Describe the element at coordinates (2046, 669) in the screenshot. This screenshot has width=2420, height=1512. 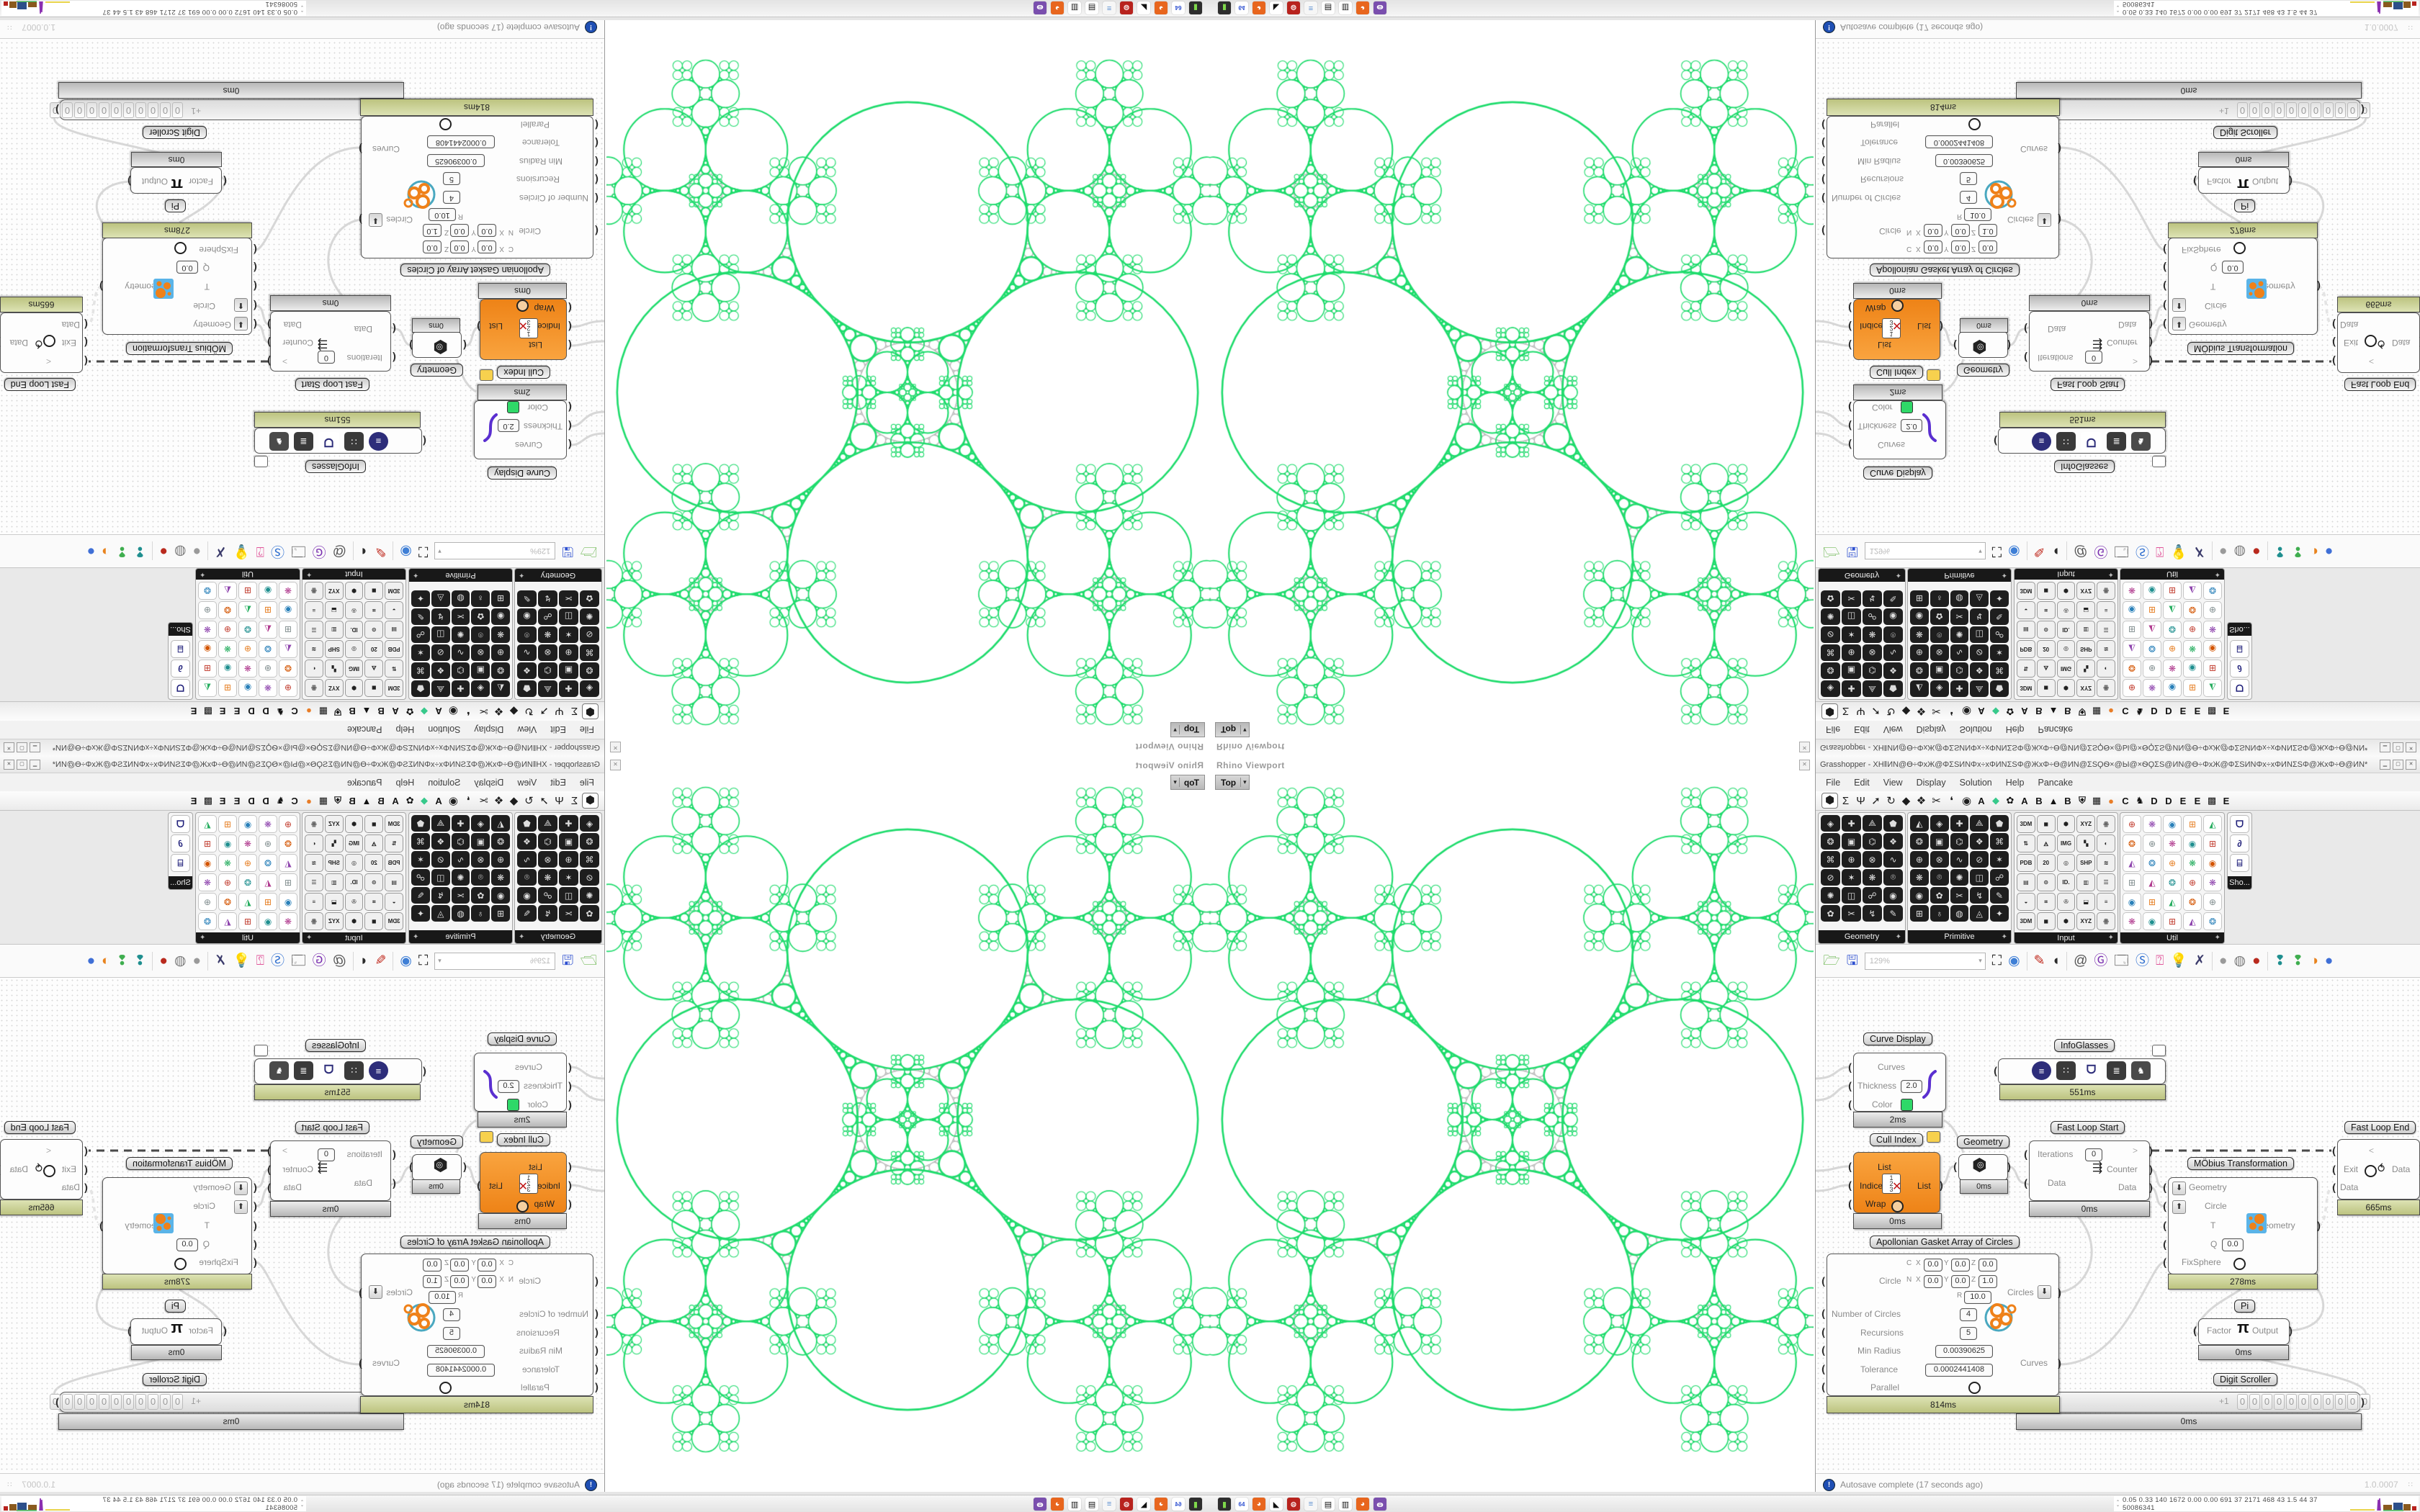
I see `component-icon: 🜁` at that location.